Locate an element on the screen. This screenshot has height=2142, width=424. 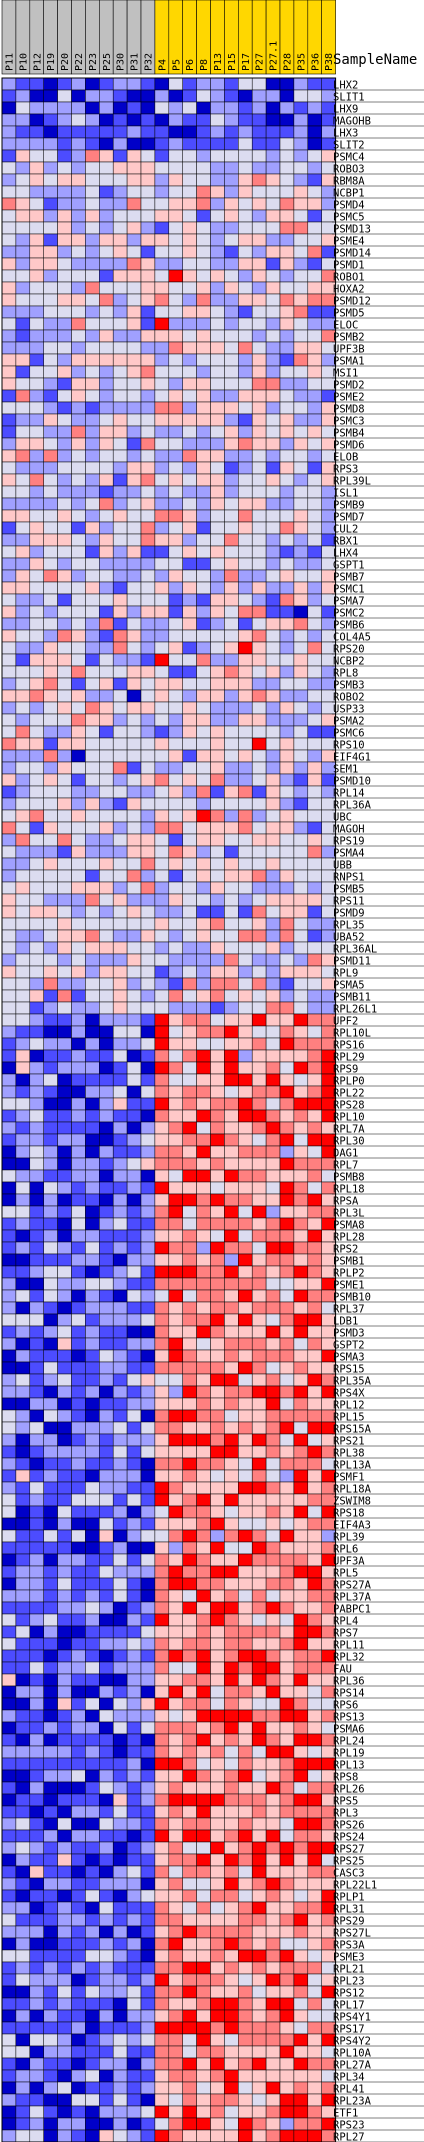
row-label: ISL1 is located at coordinates (345, 494).